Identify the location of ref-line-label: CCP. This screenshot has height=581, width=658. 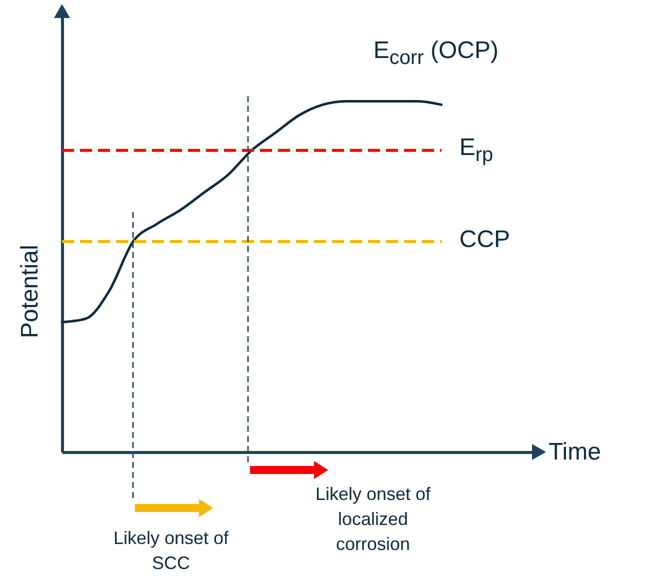
(484, 240).